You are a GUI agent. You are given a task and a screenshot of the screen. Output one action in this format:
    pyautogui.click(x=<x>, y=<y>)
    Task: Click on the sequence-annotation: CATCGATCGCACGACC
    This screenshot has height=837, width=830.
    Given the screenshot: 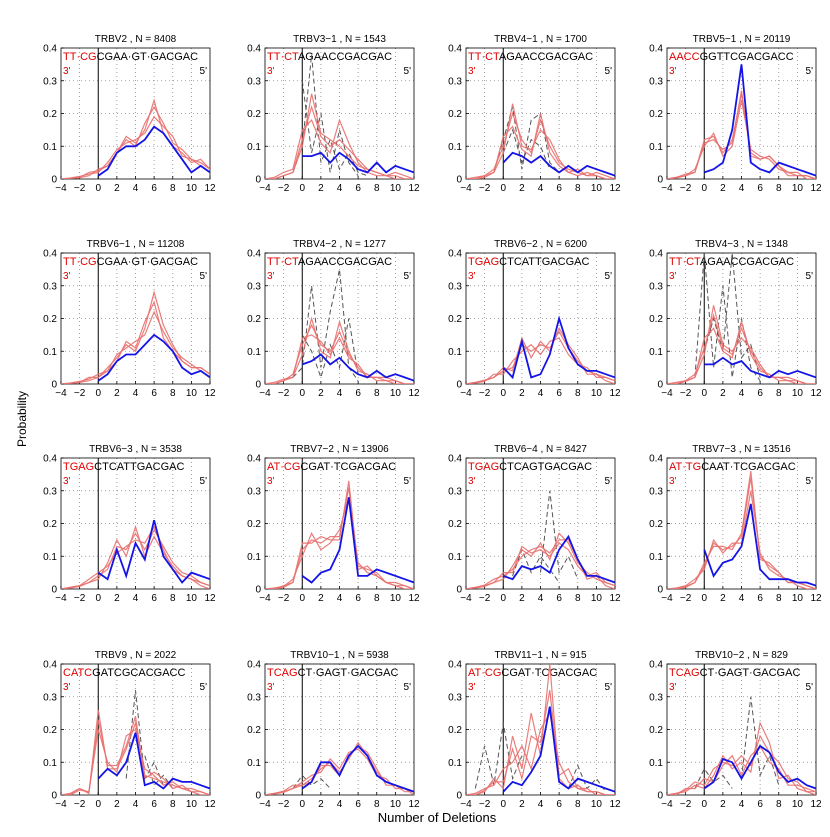 What is the action you would take?
    pyautogui.click(x=124, y=673)
    